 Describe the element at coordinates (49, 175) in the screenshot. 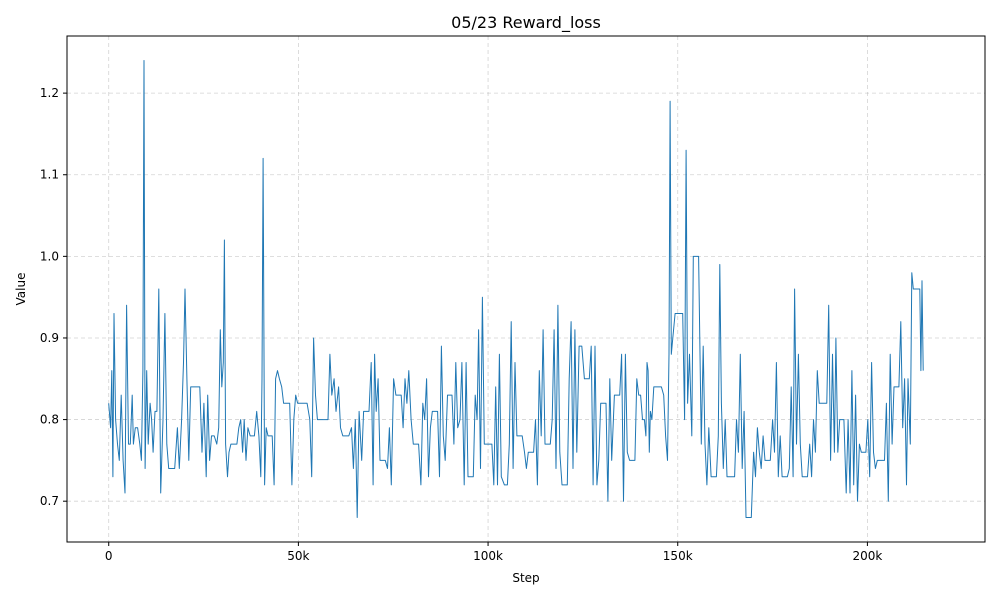

I see `y-tick-label: 1.1` at that location.